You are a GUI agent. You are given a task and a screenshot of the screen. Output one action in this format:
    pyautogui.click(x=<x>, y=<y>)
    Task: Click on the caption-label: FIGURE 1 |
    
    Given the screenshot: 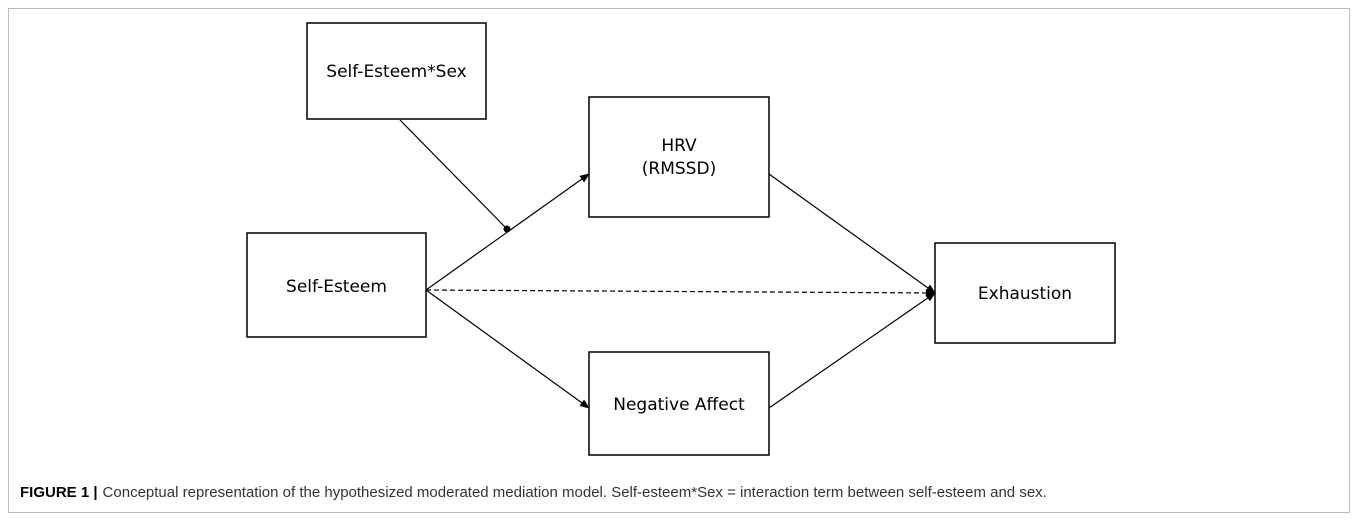 What is the action you would take?
    pyautogui.click(x=59, y=492)
    